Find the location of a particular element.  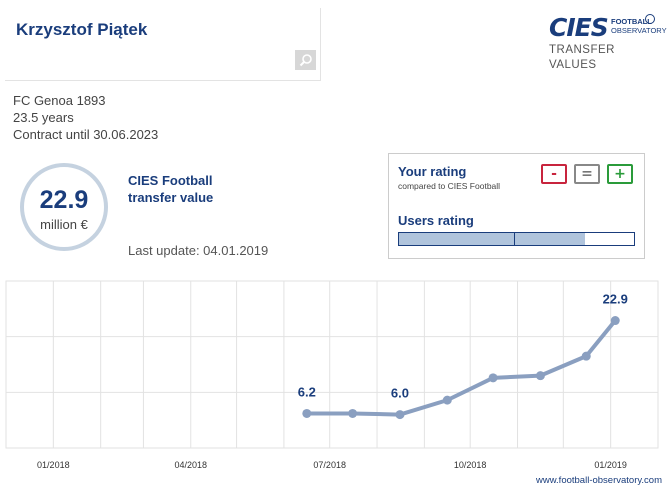

x-tick-label: 07/2018 is located at coordinates (329, 465).